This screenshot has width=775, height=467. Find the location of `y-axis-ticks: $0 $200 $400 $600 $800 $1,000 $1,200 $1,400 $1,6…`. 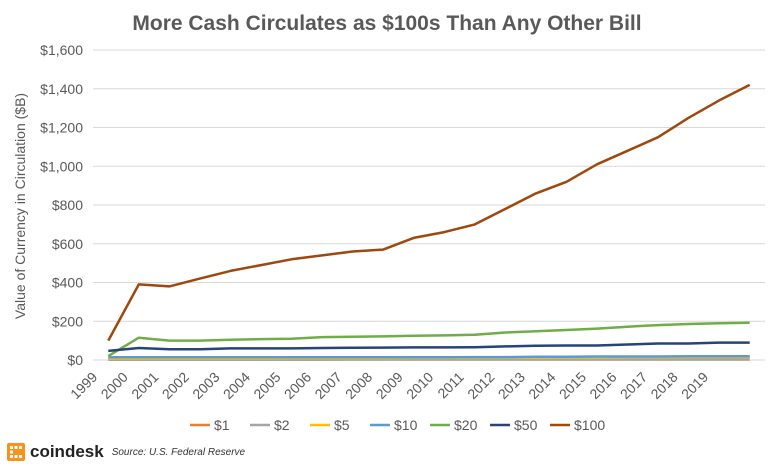

y-axis-ticks: $0 $200 $400 $600 $800 $1,000 $1,200 $1,400 $1,6… is located at coordinates (61, 205).